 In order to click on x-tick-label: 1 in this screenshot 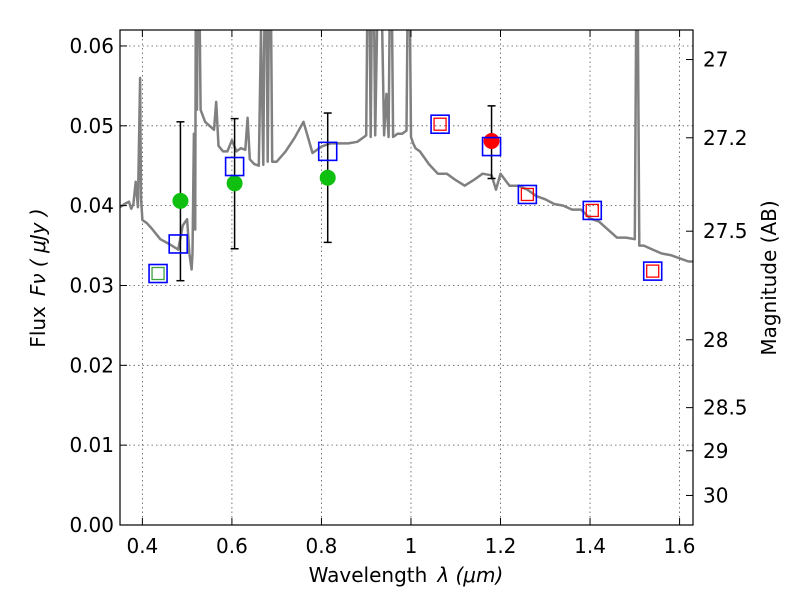, I will do `click(411, 546)`.